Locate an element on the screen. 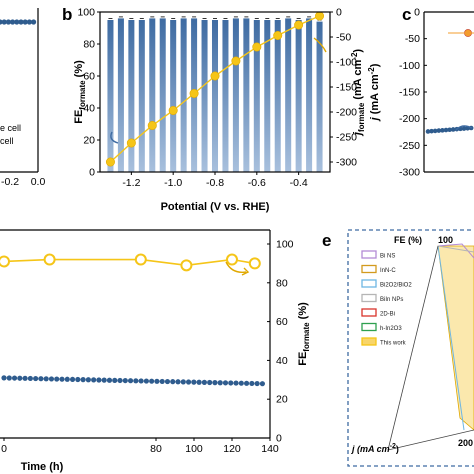 The image size is (474, 474). panel-c-letter: c is located at coordinates (406, 14).